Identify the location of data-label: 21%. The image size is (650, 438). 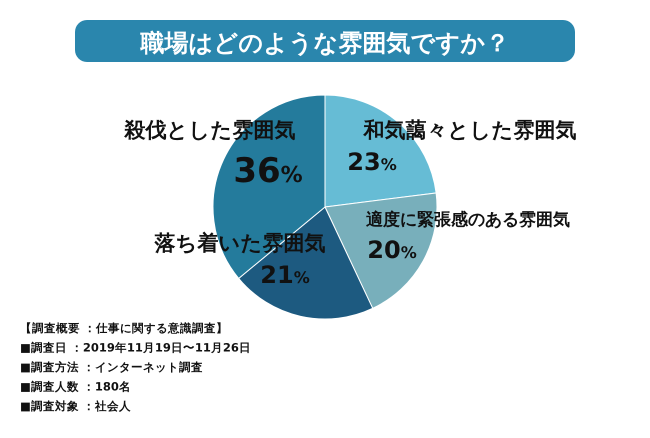
(285, 275).